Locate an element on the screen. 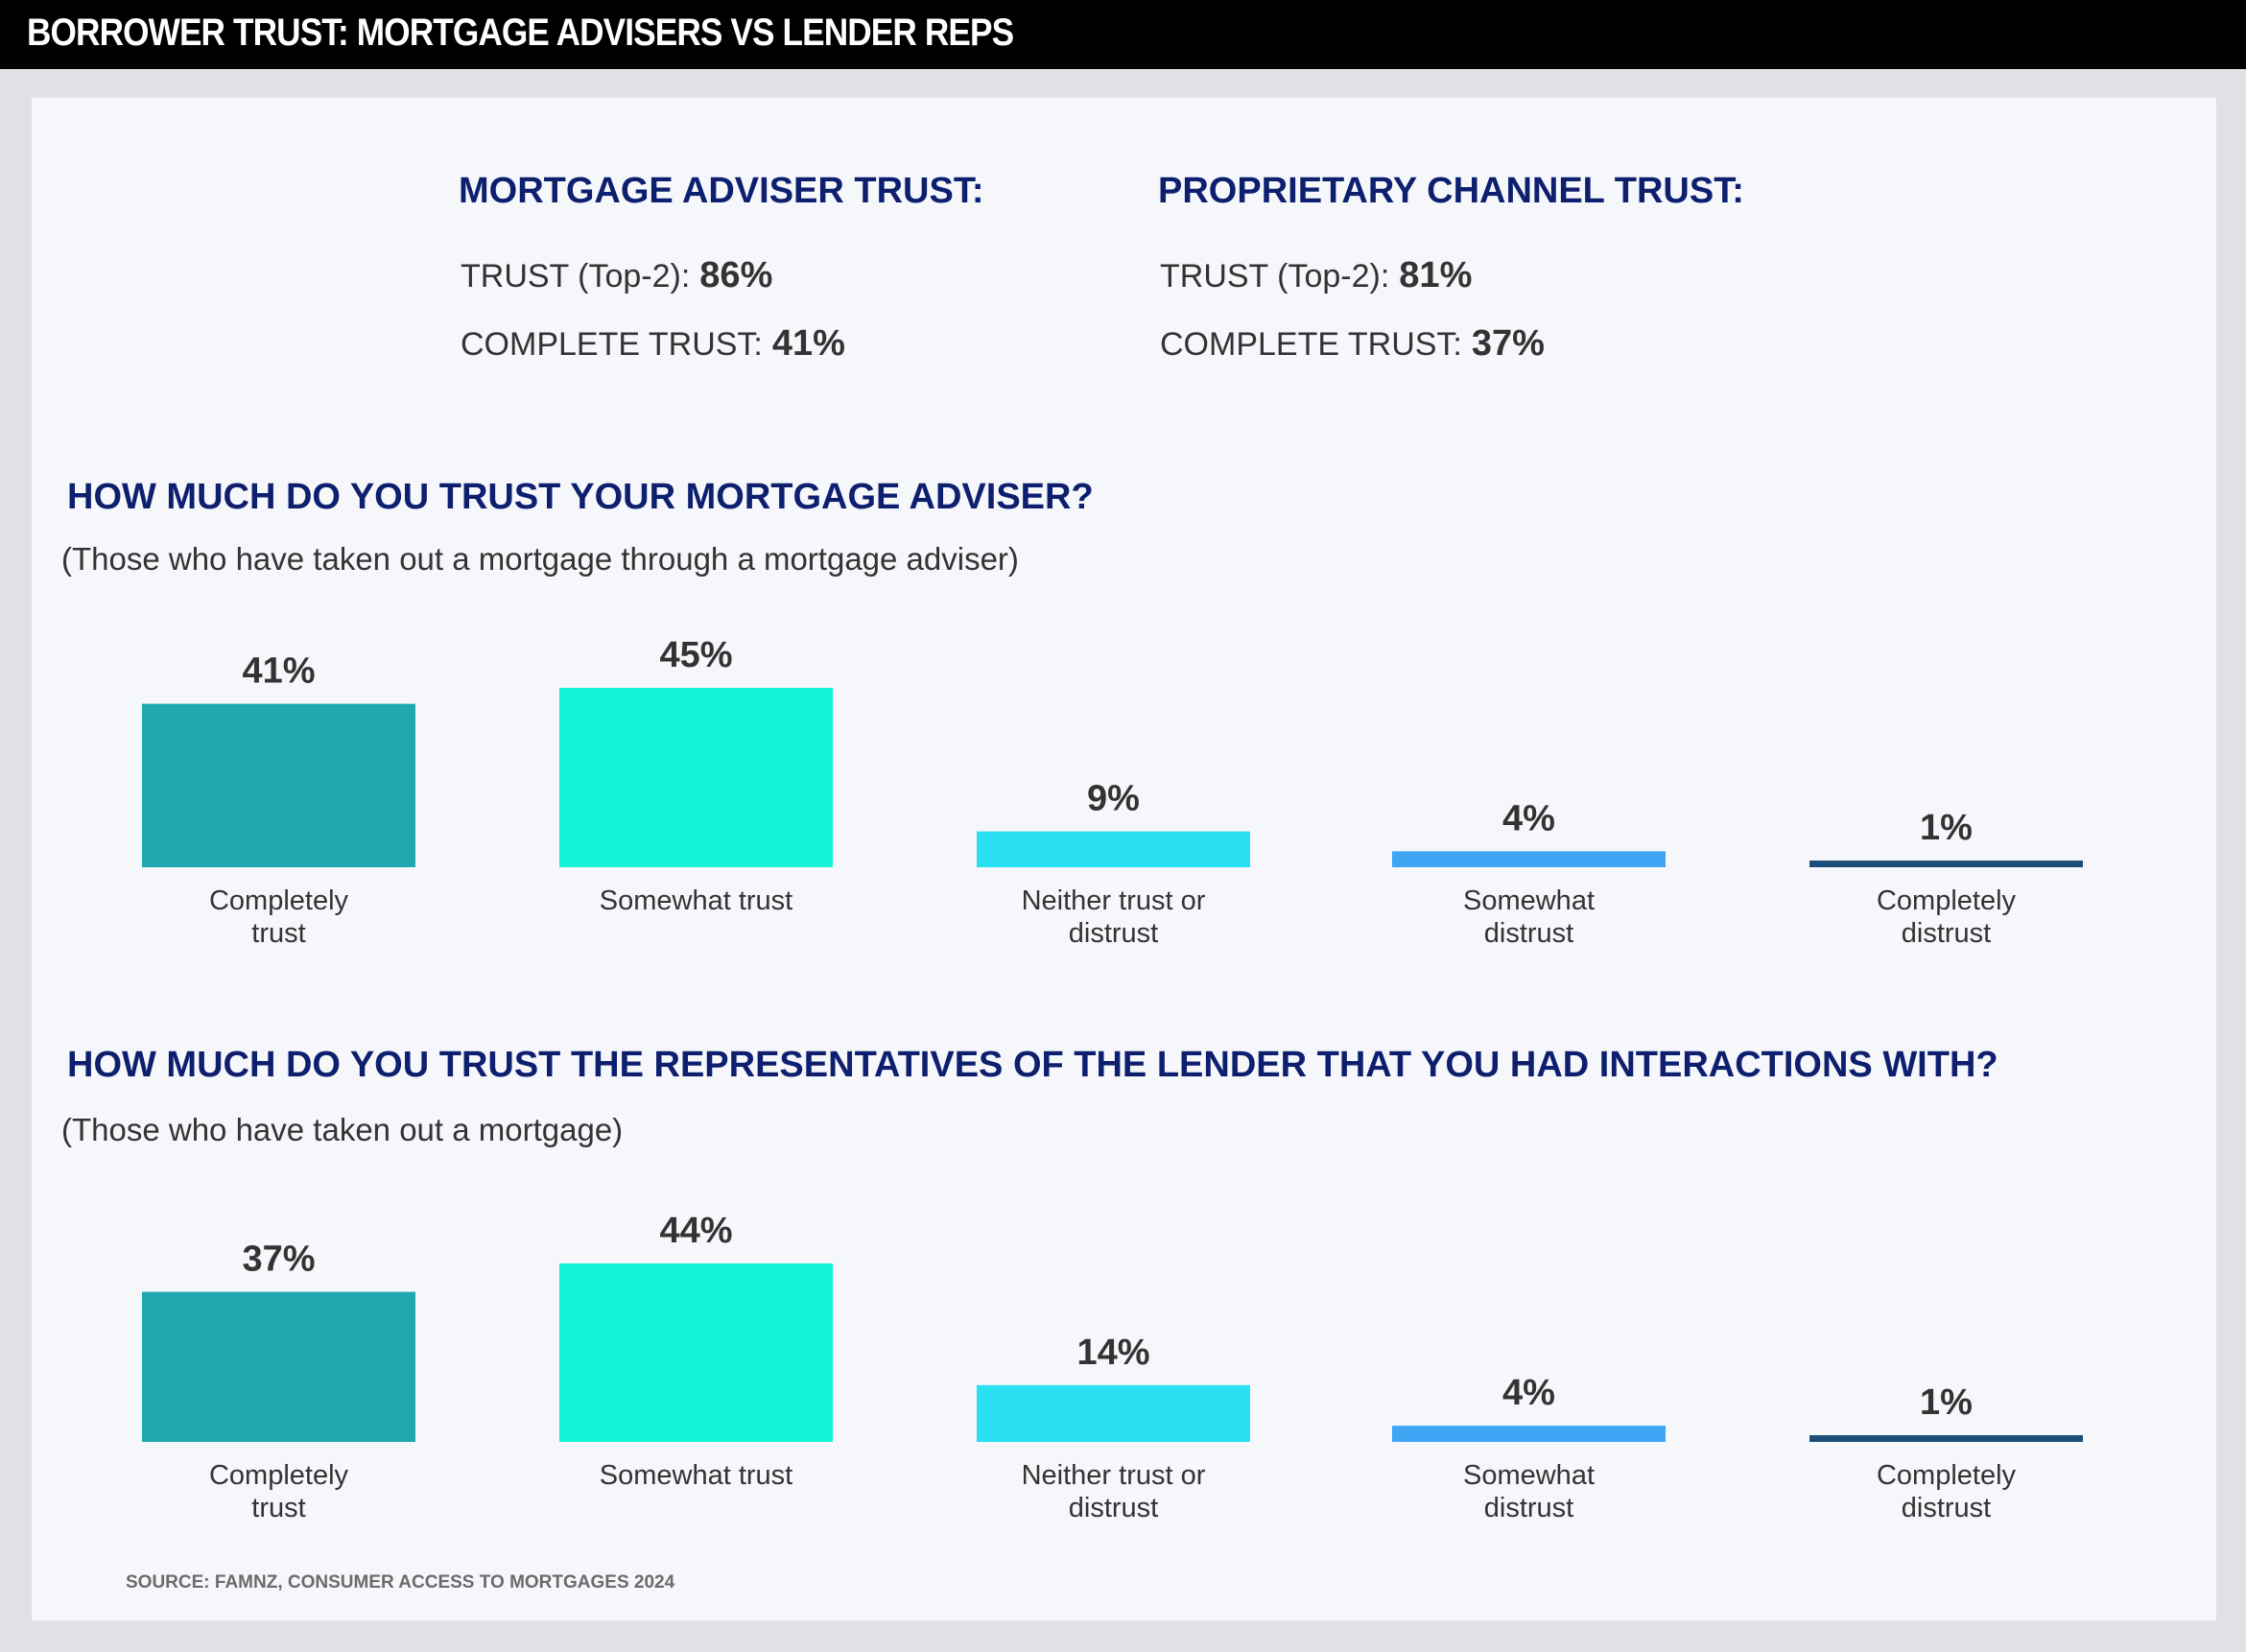  value-label-neither: 14% is located at coordinates (1113, 1353).